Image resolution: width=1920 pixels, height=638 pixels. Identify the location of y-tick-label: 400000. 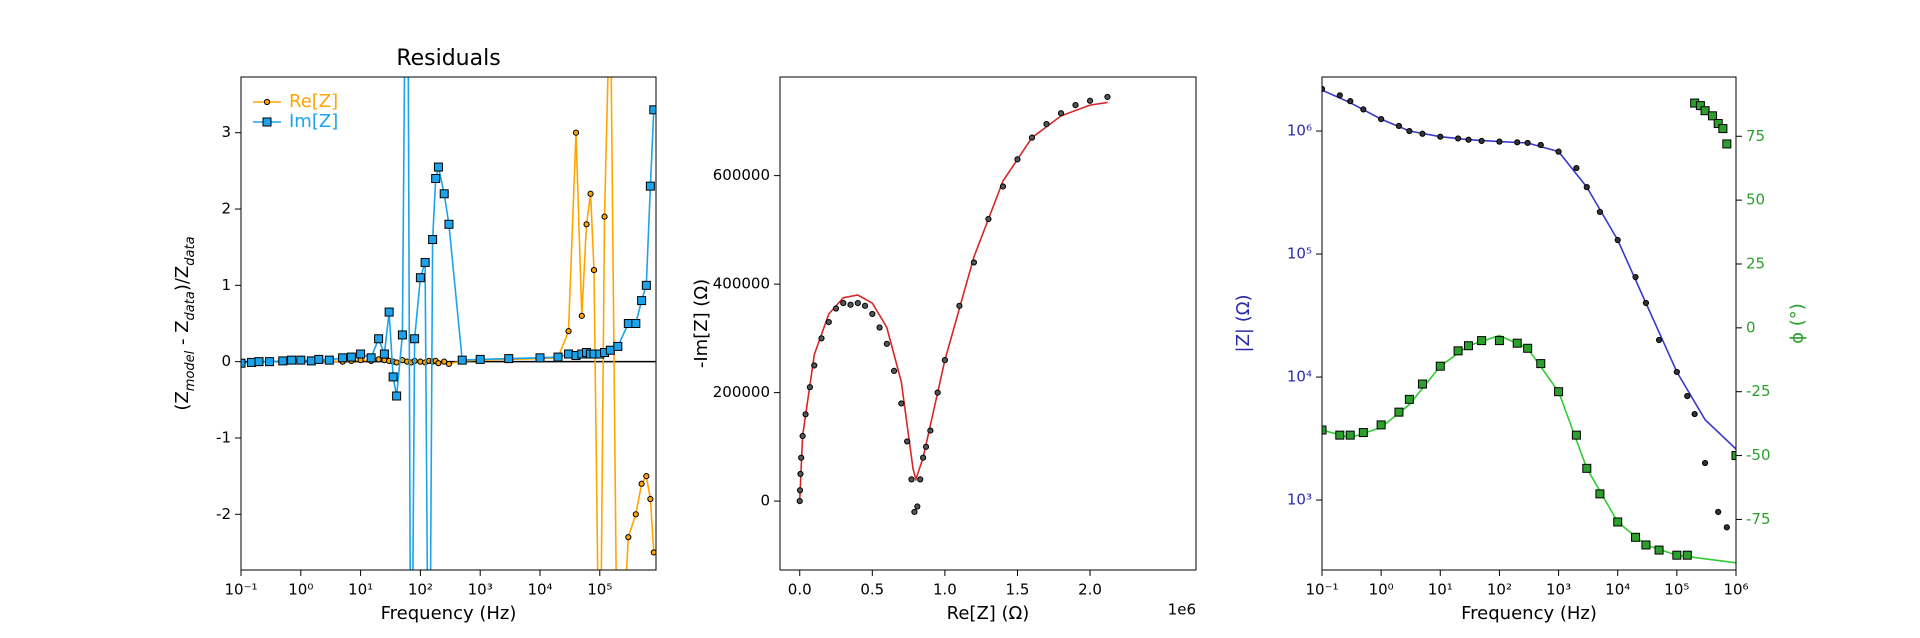
(741, 284).